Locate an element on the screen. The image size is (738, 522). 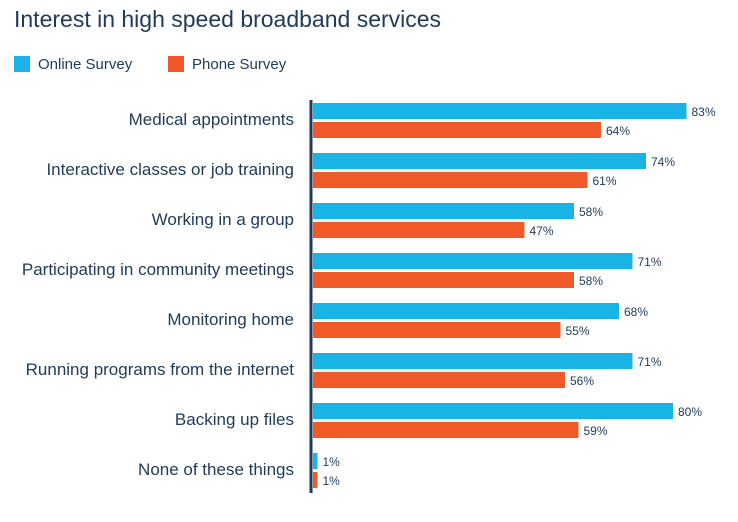
category-label: Monitoring home is located at coordinates (230, 319).